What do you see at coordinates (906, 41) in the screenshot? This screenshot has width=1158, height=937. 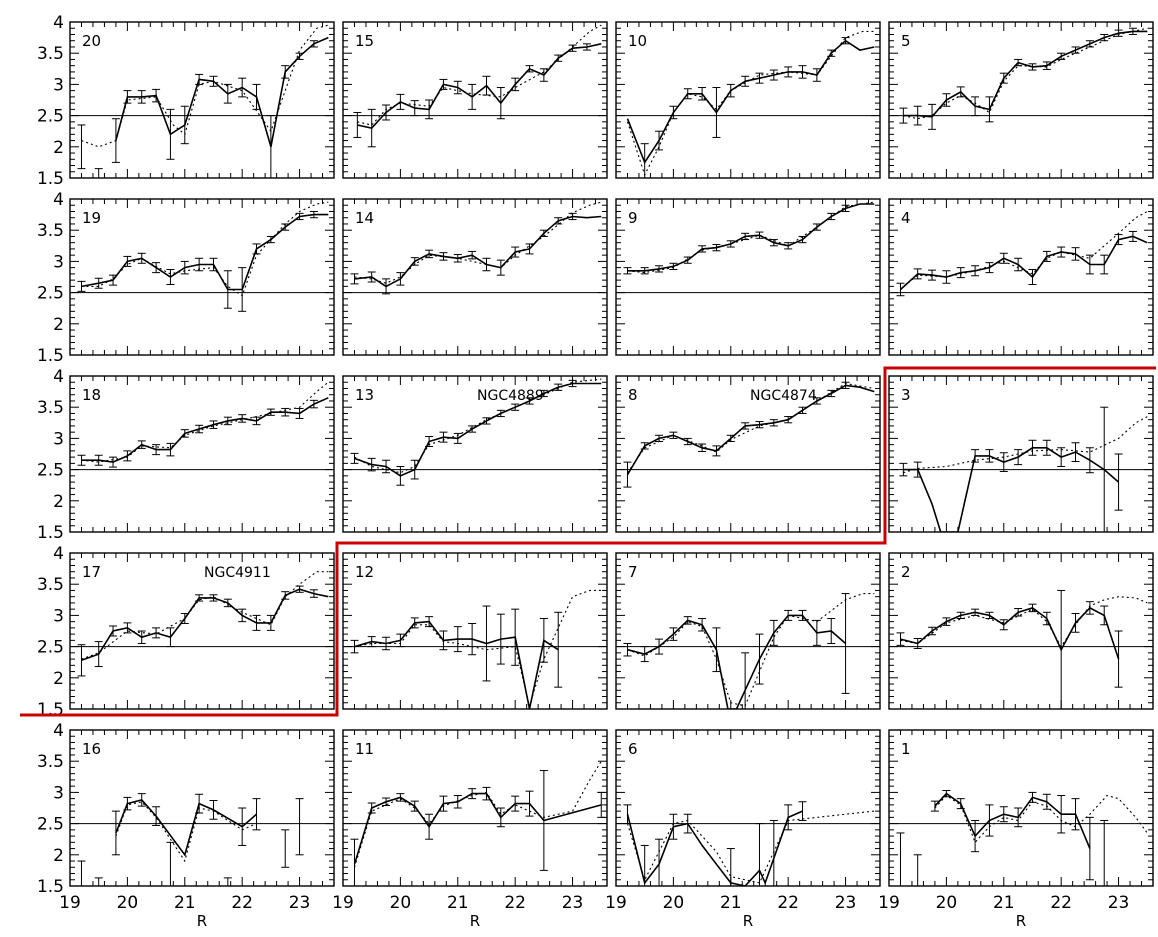 I see `panel-number: 5` at bounding box center [906, 41].